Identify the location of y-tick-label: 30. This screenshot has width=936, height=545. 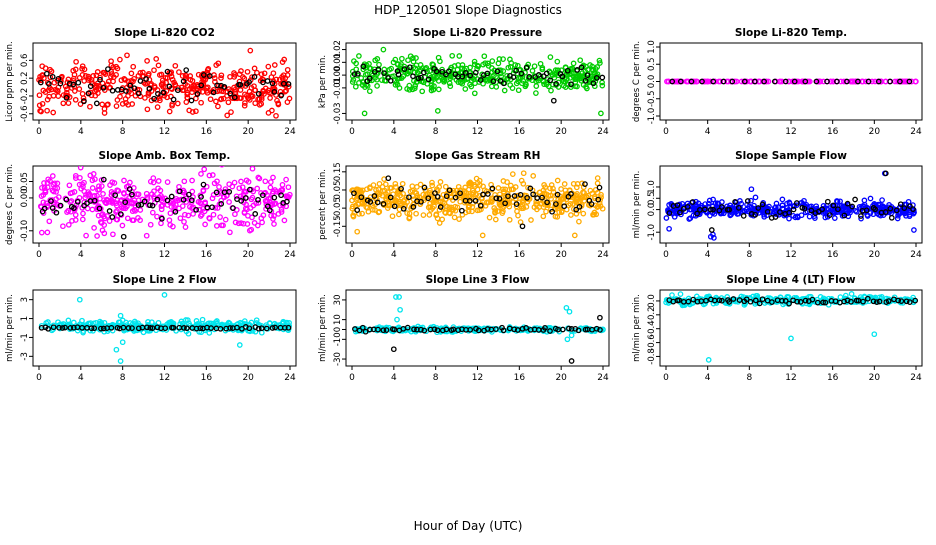
(338, 299).